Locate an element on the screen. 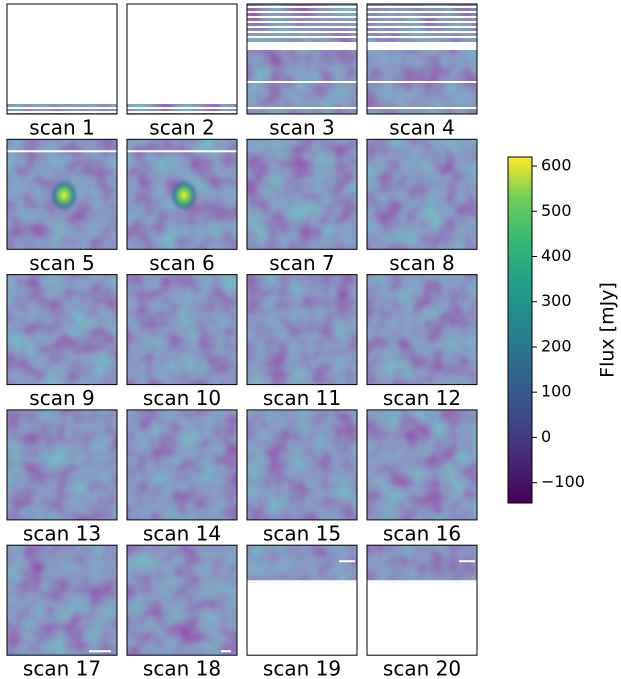  tick-label: 600 is located at coordinates (556, 165).